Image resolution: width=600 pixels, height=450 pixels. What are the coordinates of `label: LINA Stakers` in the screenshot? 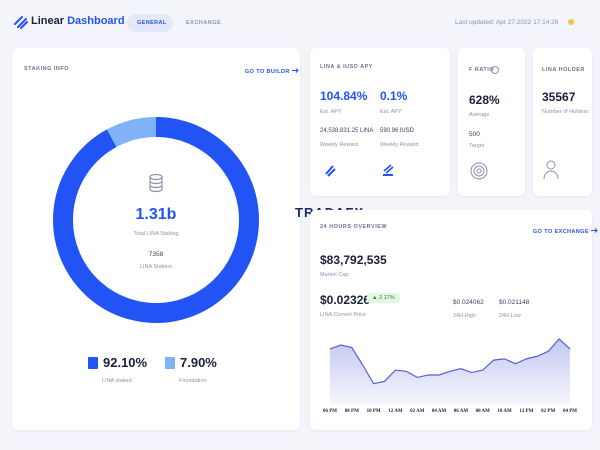 It's located at (156, 267).